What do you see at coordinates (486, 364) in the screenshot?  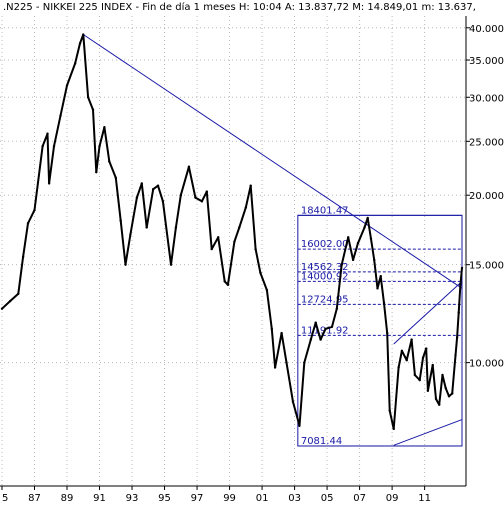 I see `y-tick-label: 10.000` at bounding box center [486, 364].